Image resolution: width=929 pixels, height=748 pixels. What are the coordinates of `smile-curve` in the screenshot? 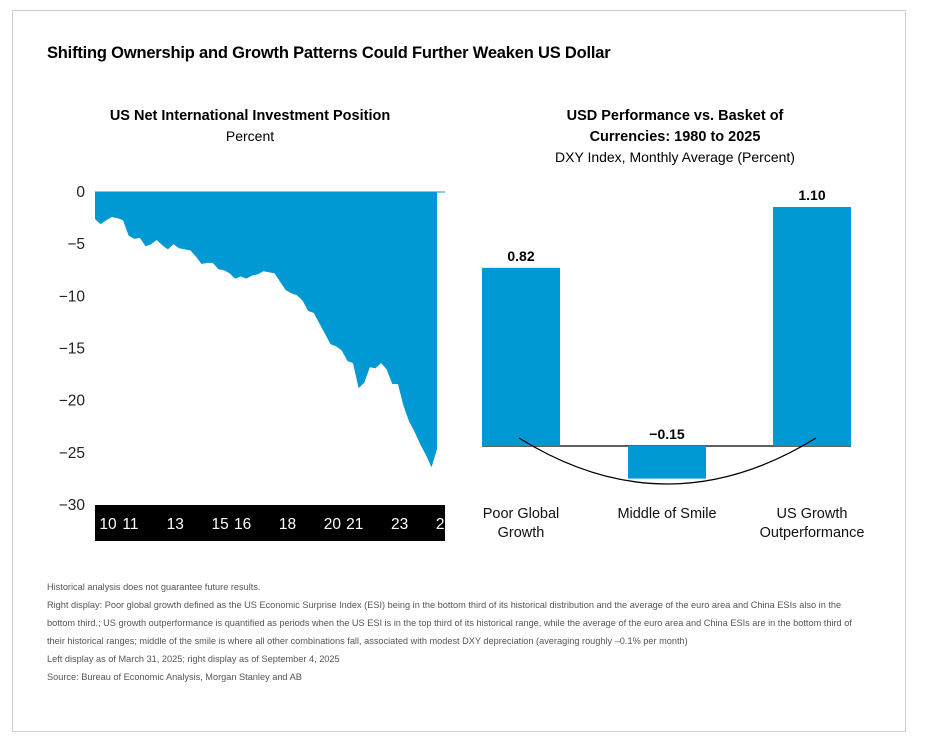 It's located at (667, 461).